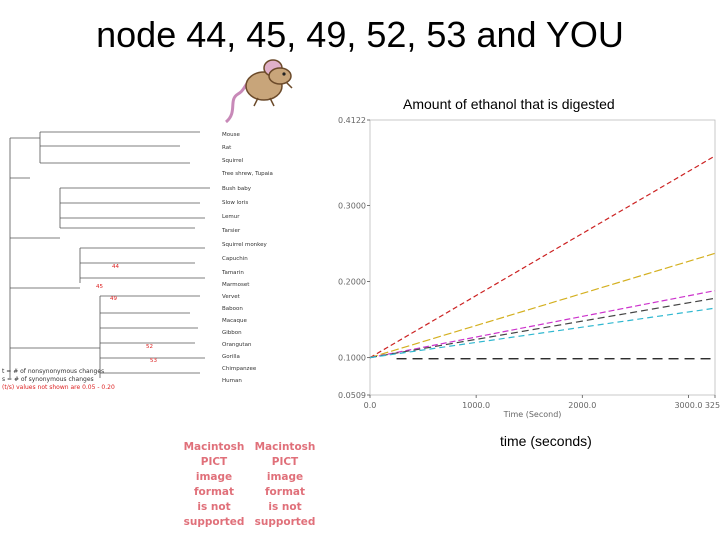 The height and width of the screenshot is (540, 720). Describe the element at coordinates (352, 282) in the screenshot. I see `y-tick-label: 0.2000` at that location.